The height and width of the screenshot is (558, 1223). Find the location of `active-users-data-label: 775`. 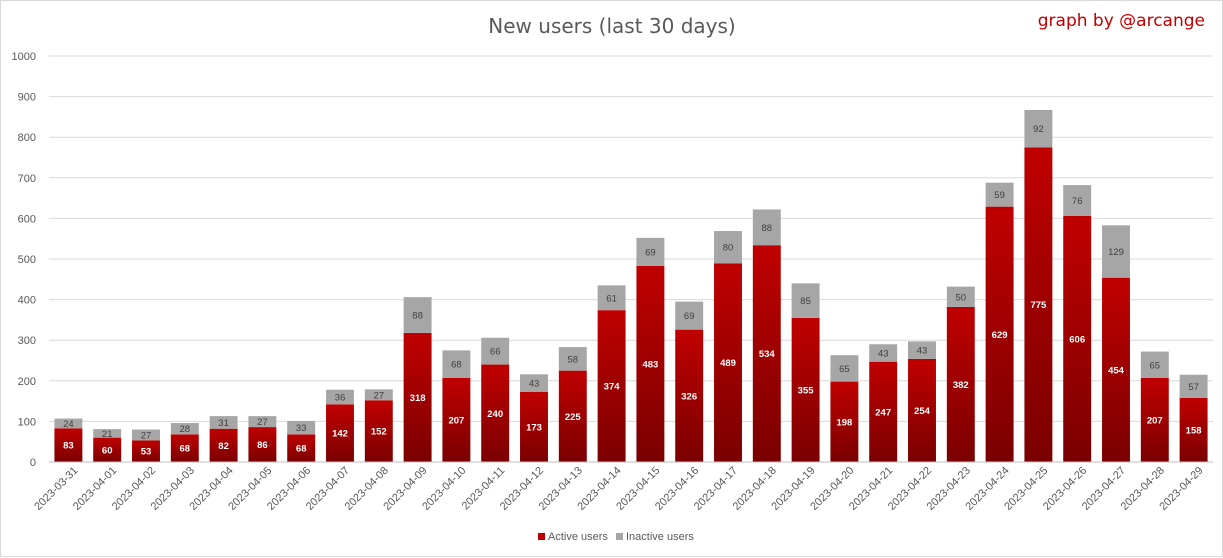

active-users-data-label: 775 is located at coordinates (1038, 305).